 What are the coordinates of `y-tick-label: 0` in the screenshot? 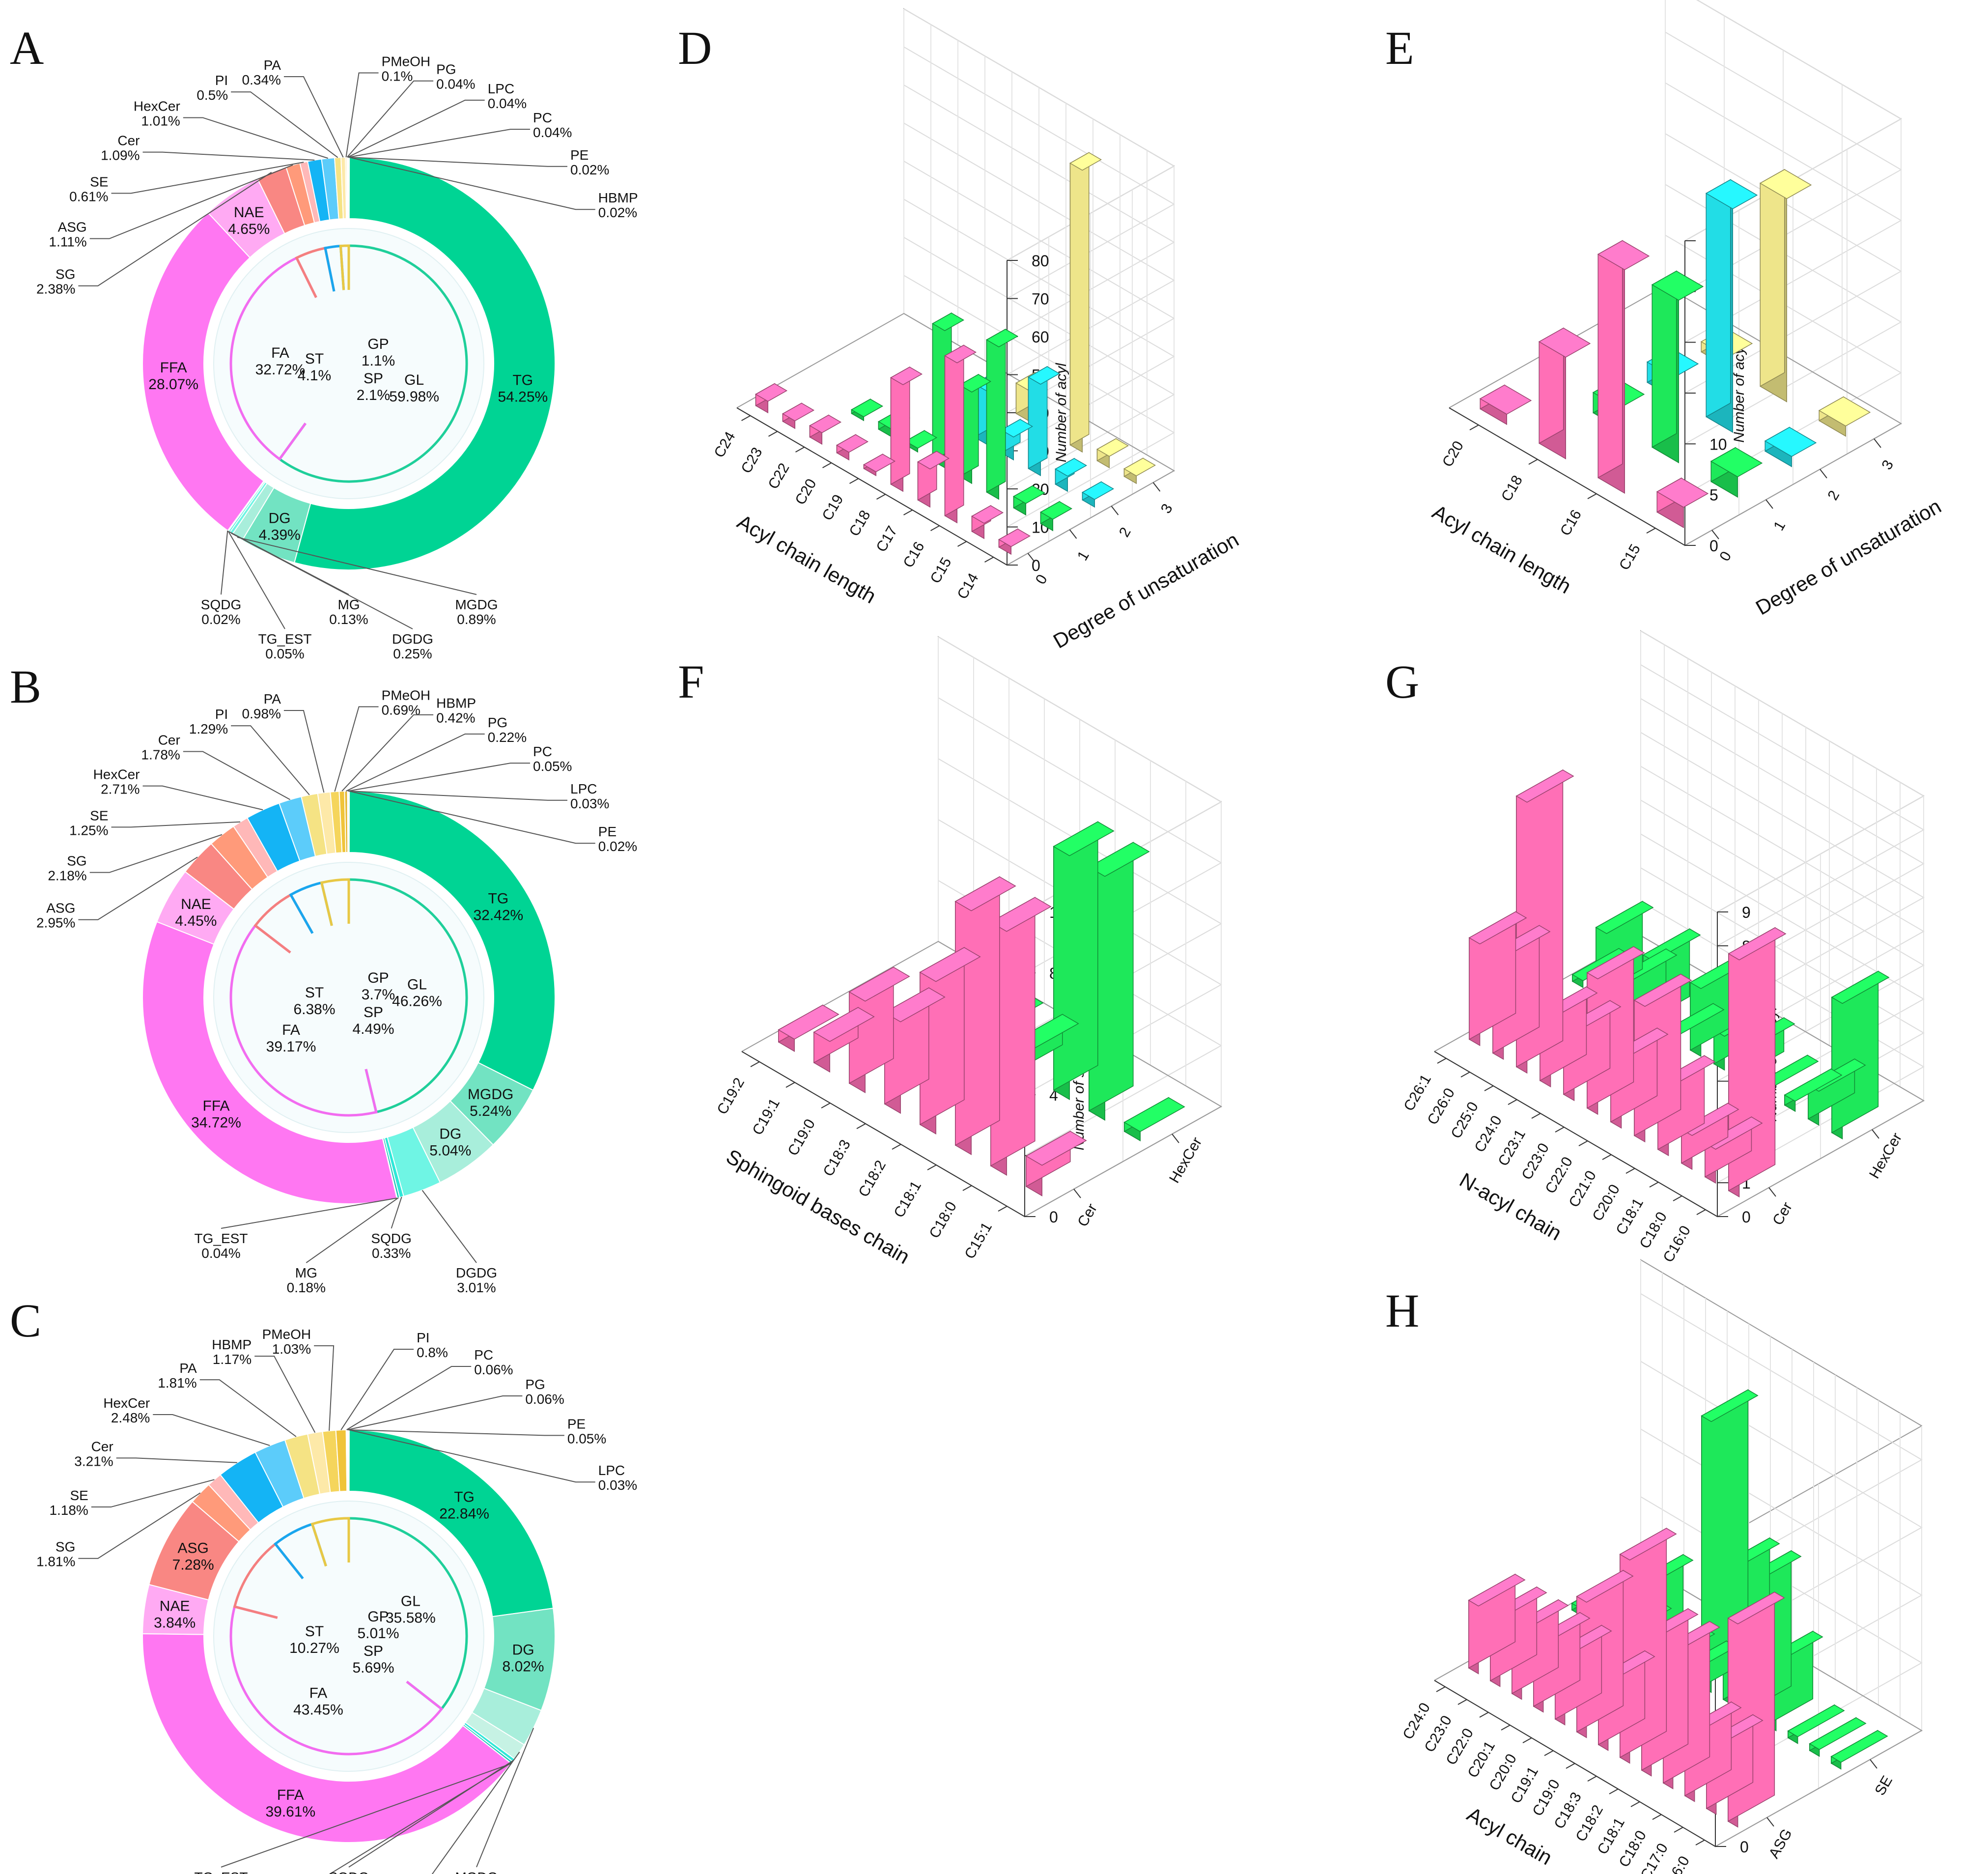 It's located at (1042, 579).